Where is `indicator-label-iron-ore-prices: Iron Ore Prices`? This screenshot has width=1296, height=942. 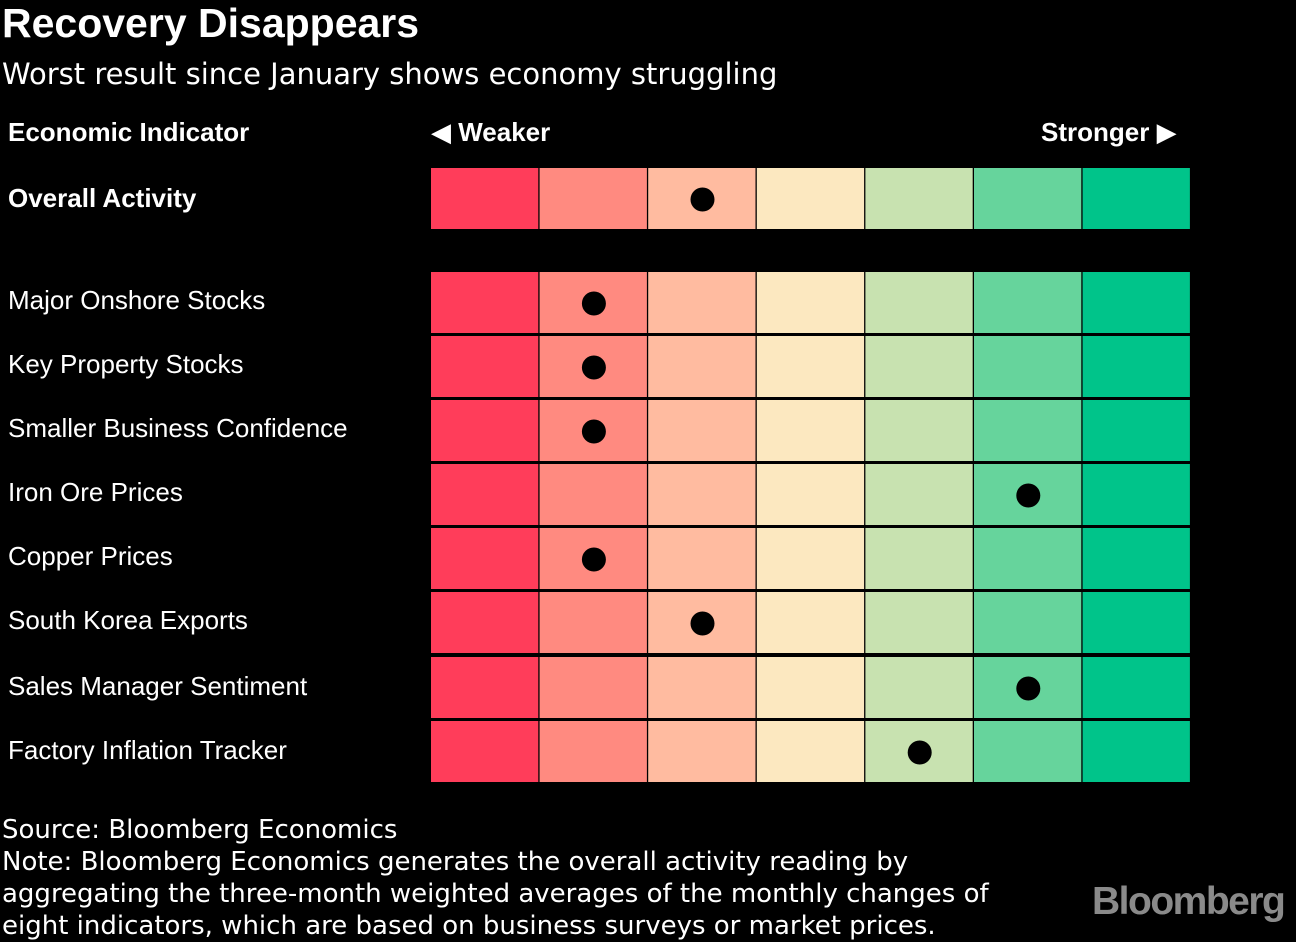
indicator-label-iron-ore-prices: Iron Ore Prices is located at coordinates (95, 492).